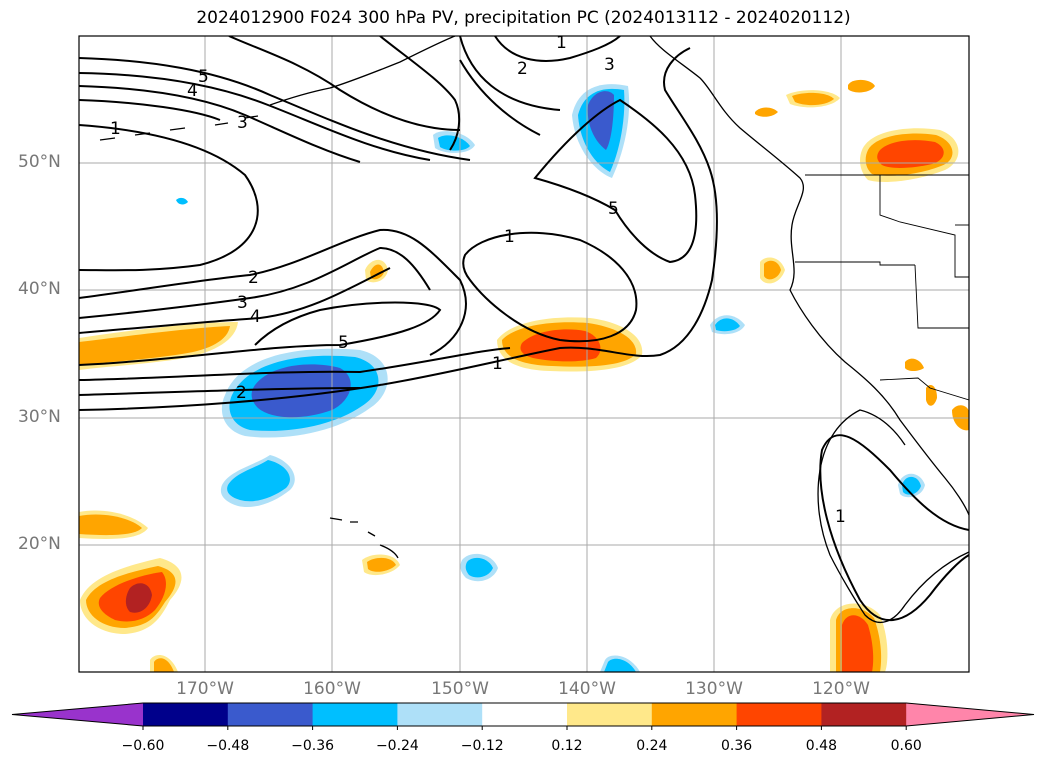  Describe the element at coordinates (332, 689) in the screenshot. I see `lon-label-160w: 160°W` at that location.